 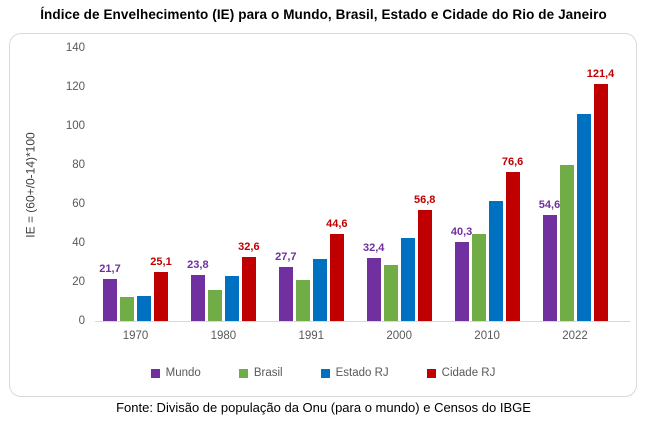 I want to click on x-axis-label-2010: 2010, so click(x=487, y=336).